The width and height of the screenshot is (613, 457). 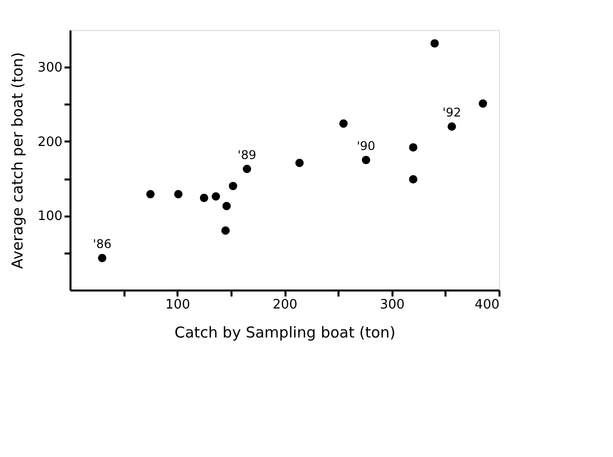 I want to click on annotation: '92, so click(x=452, y=113).